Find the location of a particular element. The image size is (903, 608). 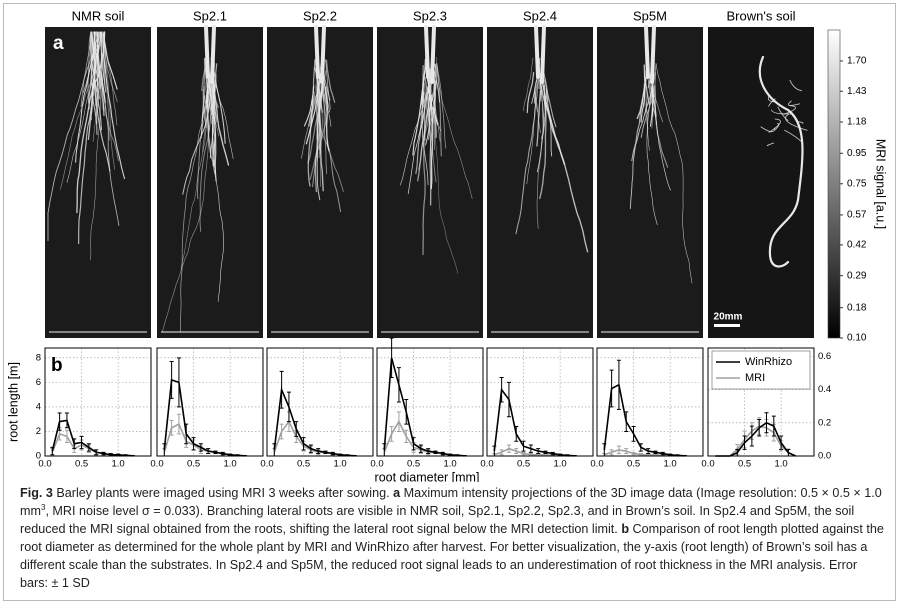

caption-label: Fig. 3 is located at coordinates (36, 493).